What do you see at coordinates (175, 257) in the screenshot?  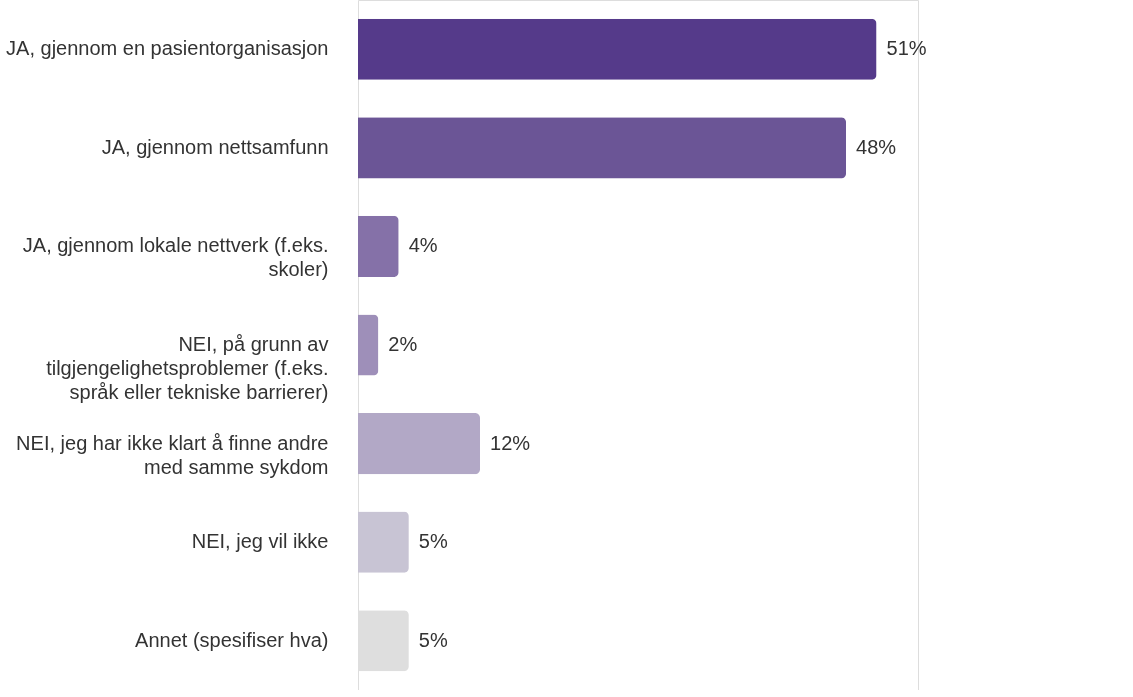 I see `y-tick-label: JA, gjennom lokale nettverk (f.eks. skoler)` at bounding box center [175, 257].